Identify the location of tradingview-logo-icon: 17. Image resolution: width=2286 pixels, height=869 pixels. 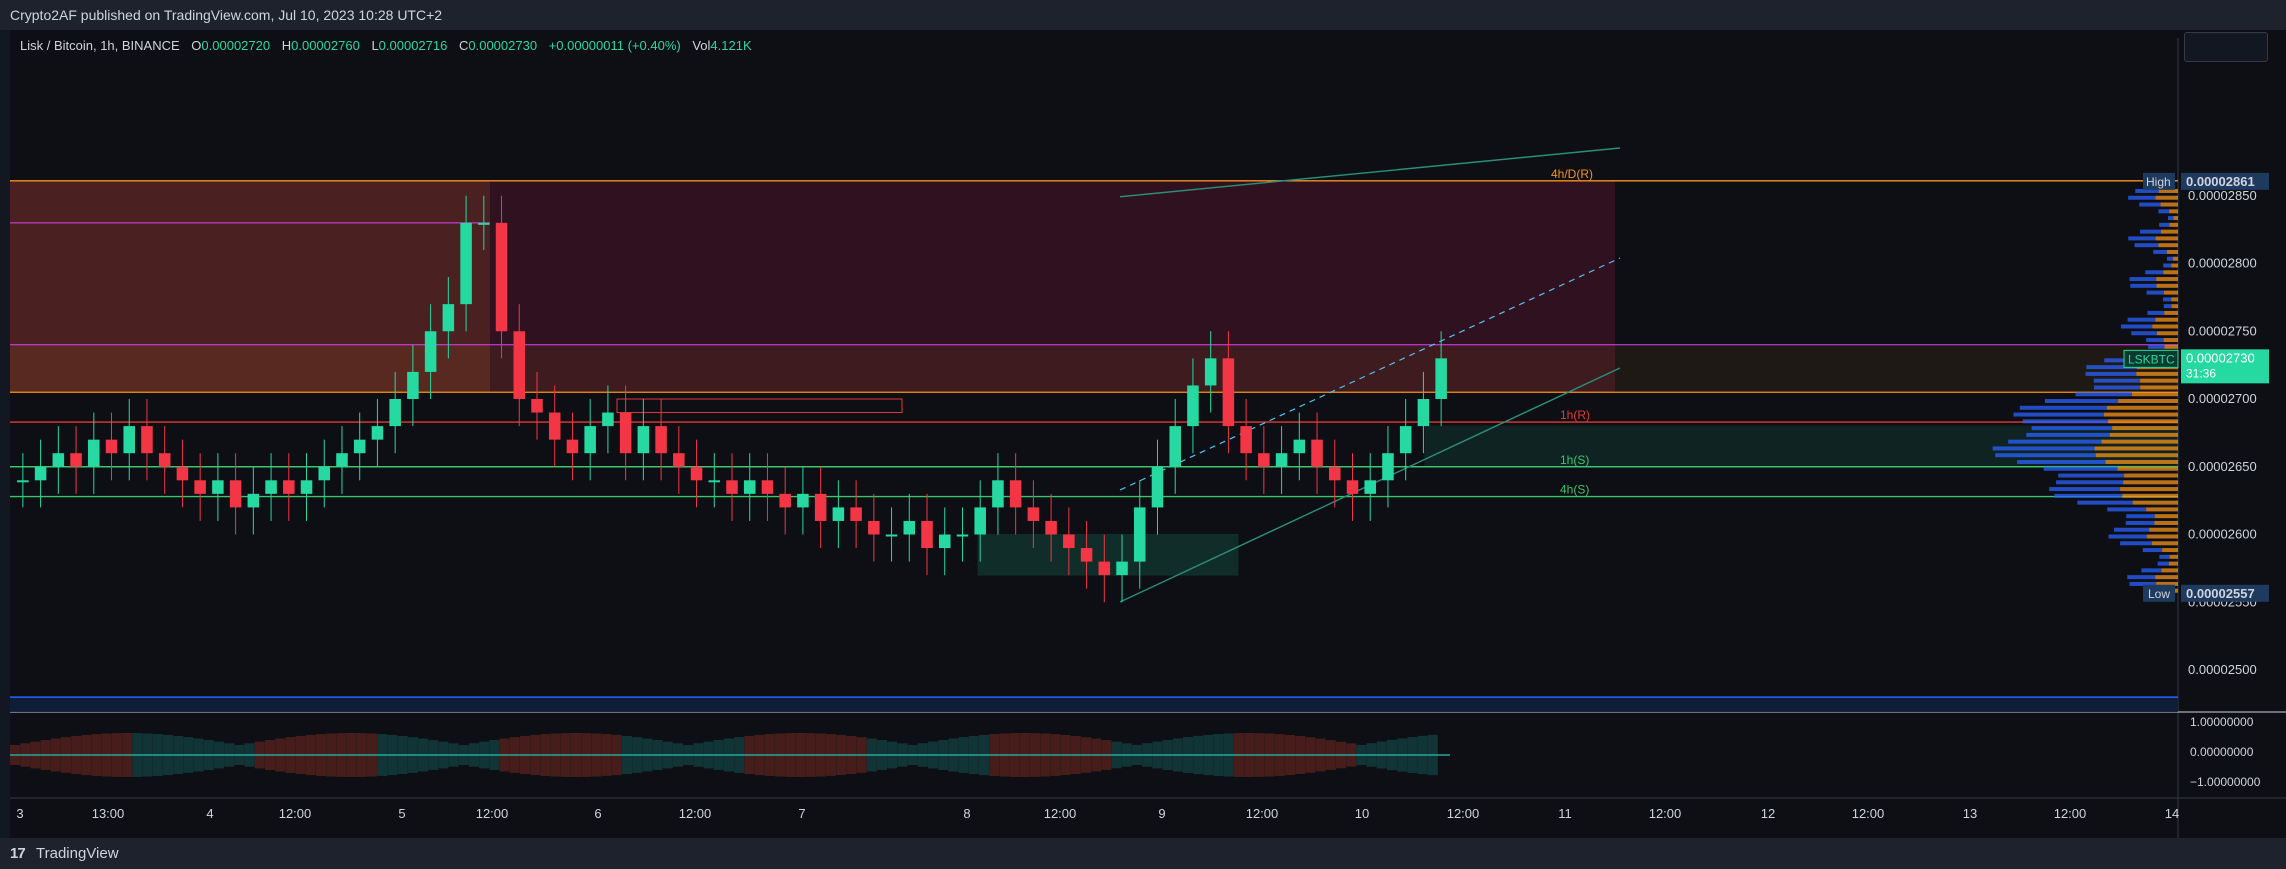
(18, 853).